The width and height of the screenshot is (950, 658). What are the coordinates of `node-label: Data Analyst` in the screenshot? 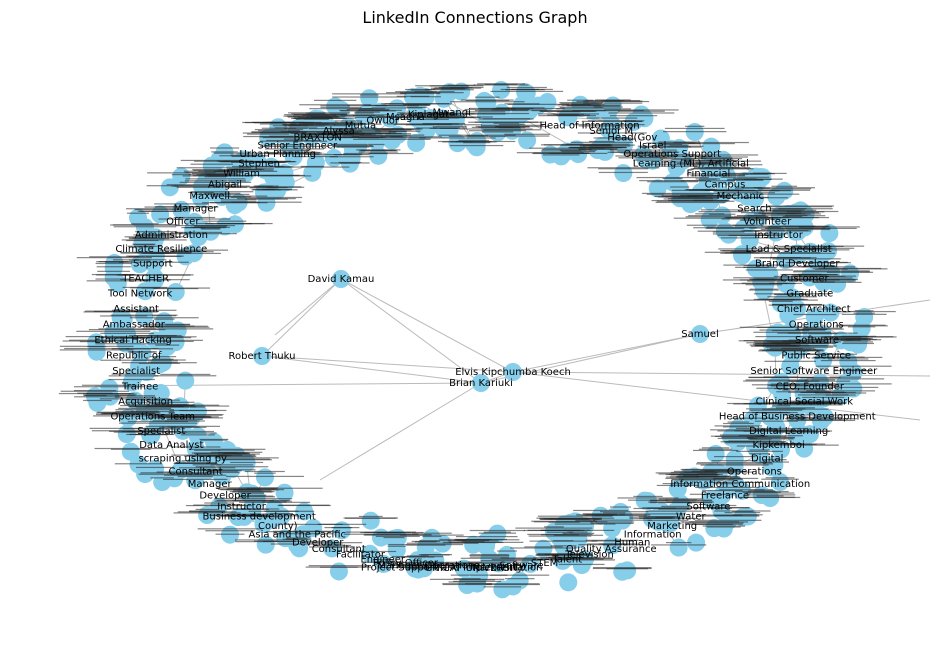 It's located at (171, 445).